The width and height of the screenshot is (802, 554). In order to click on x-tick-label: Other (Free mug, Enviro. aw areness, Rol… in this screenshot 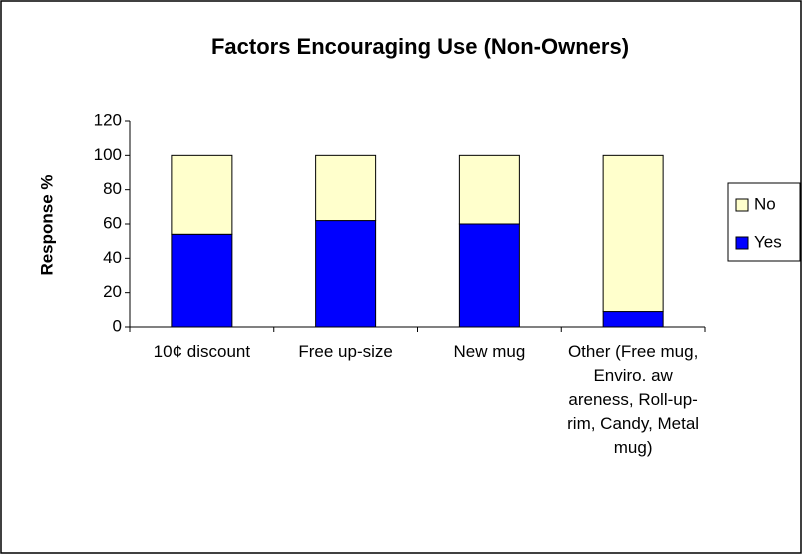, I will do `click(633, 399)`.